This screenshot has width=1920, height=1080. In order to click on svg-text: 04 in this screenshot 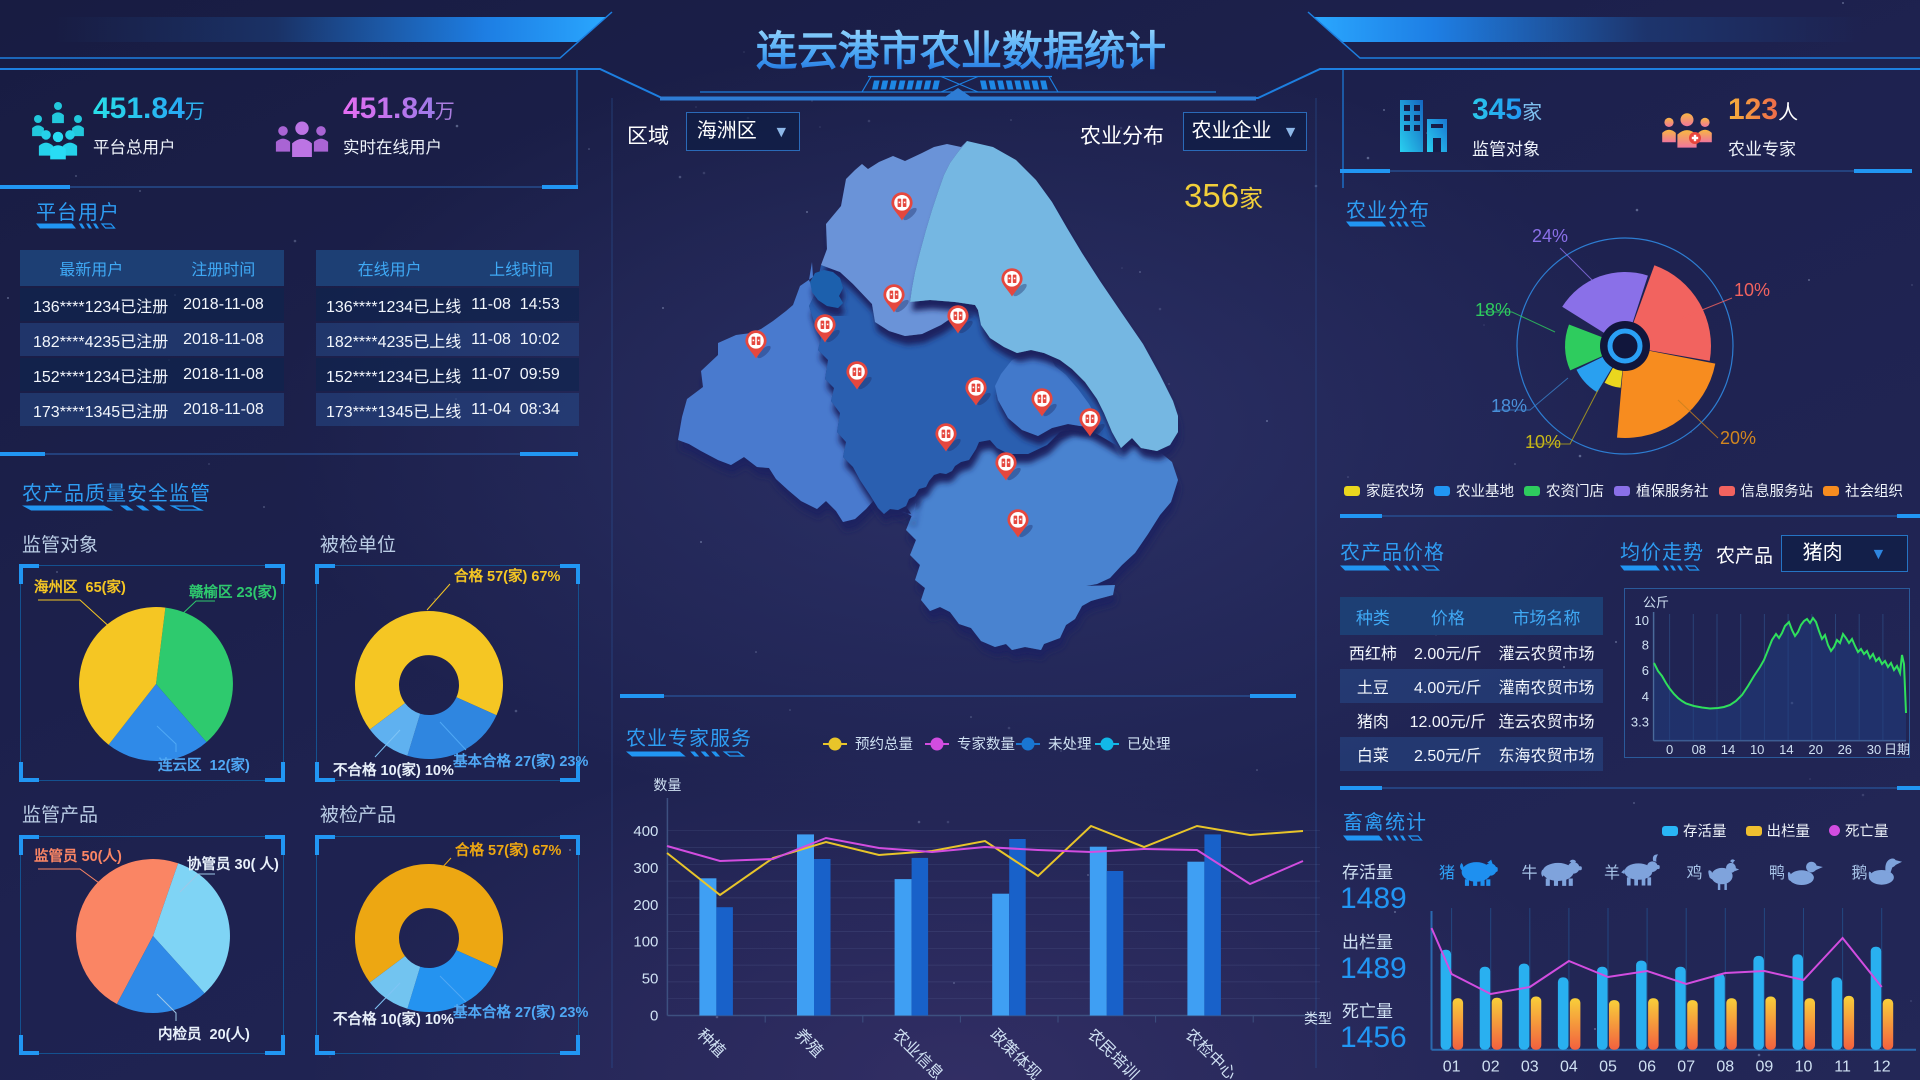, I will do `click(1569, 1067)`.